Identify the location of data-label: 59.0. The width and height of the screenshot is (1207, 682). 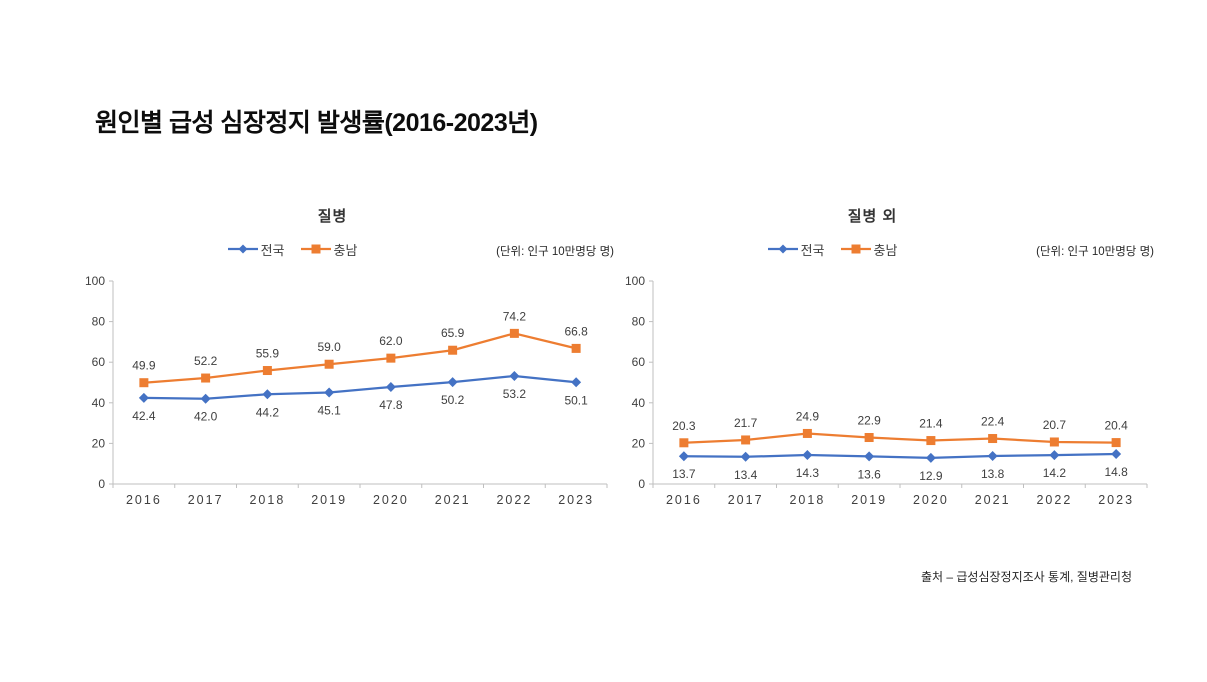
(329, 347).